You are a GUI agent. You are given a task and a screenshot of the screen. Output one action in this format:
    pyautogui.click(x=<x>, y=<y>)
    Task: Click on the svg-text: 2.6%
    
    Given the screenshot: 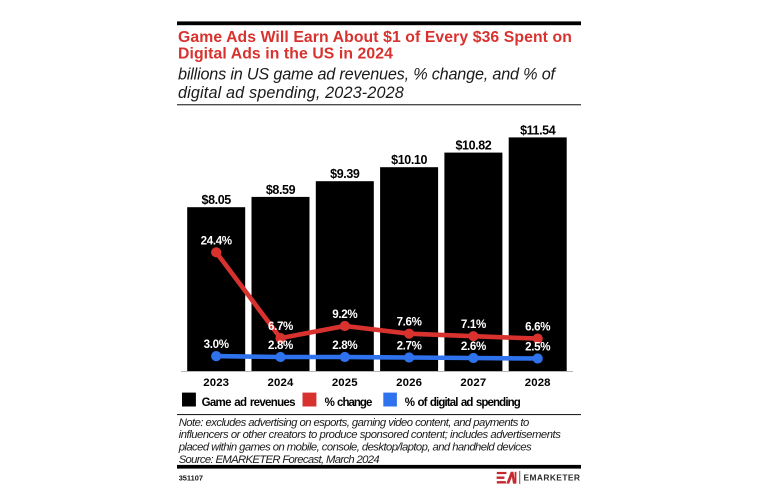 What is the action you would take?
    pyautogui.click(x=473, y=346)
    